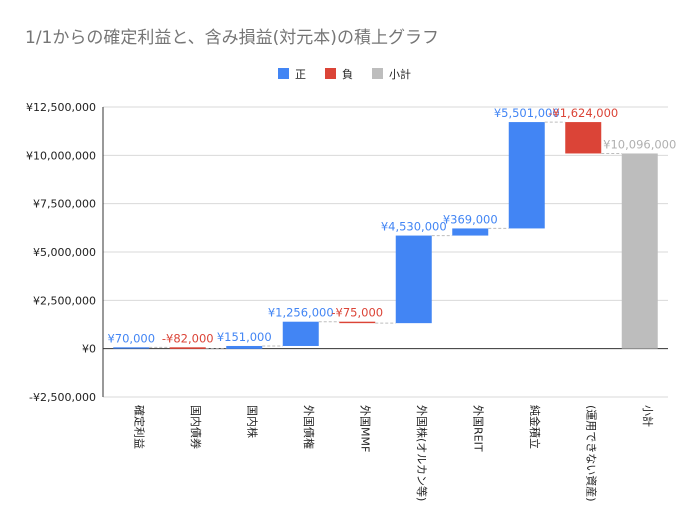 This screenshot has height=530, width=695. I want to click on legend-label-subtotal: 小計, so click(400, 74).